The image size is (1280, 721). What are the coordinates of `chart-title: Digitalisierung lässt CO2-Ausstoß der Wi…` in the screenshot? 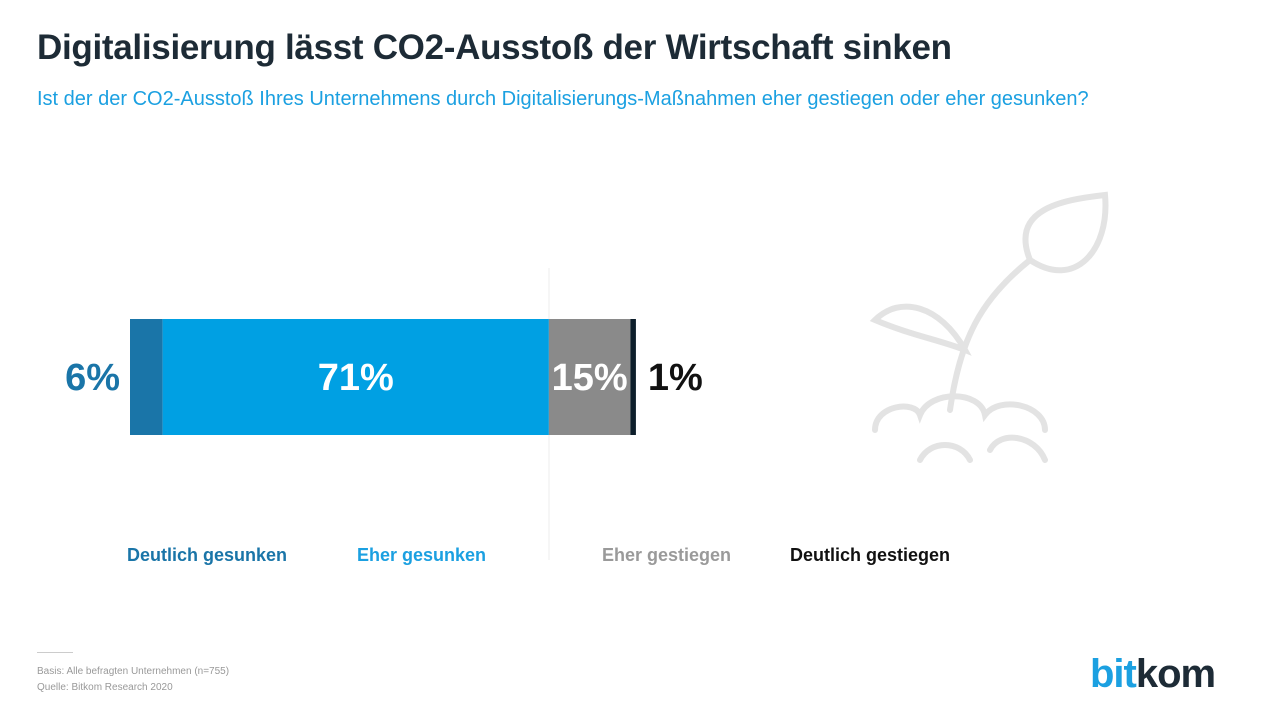 It's located at (494, 47).